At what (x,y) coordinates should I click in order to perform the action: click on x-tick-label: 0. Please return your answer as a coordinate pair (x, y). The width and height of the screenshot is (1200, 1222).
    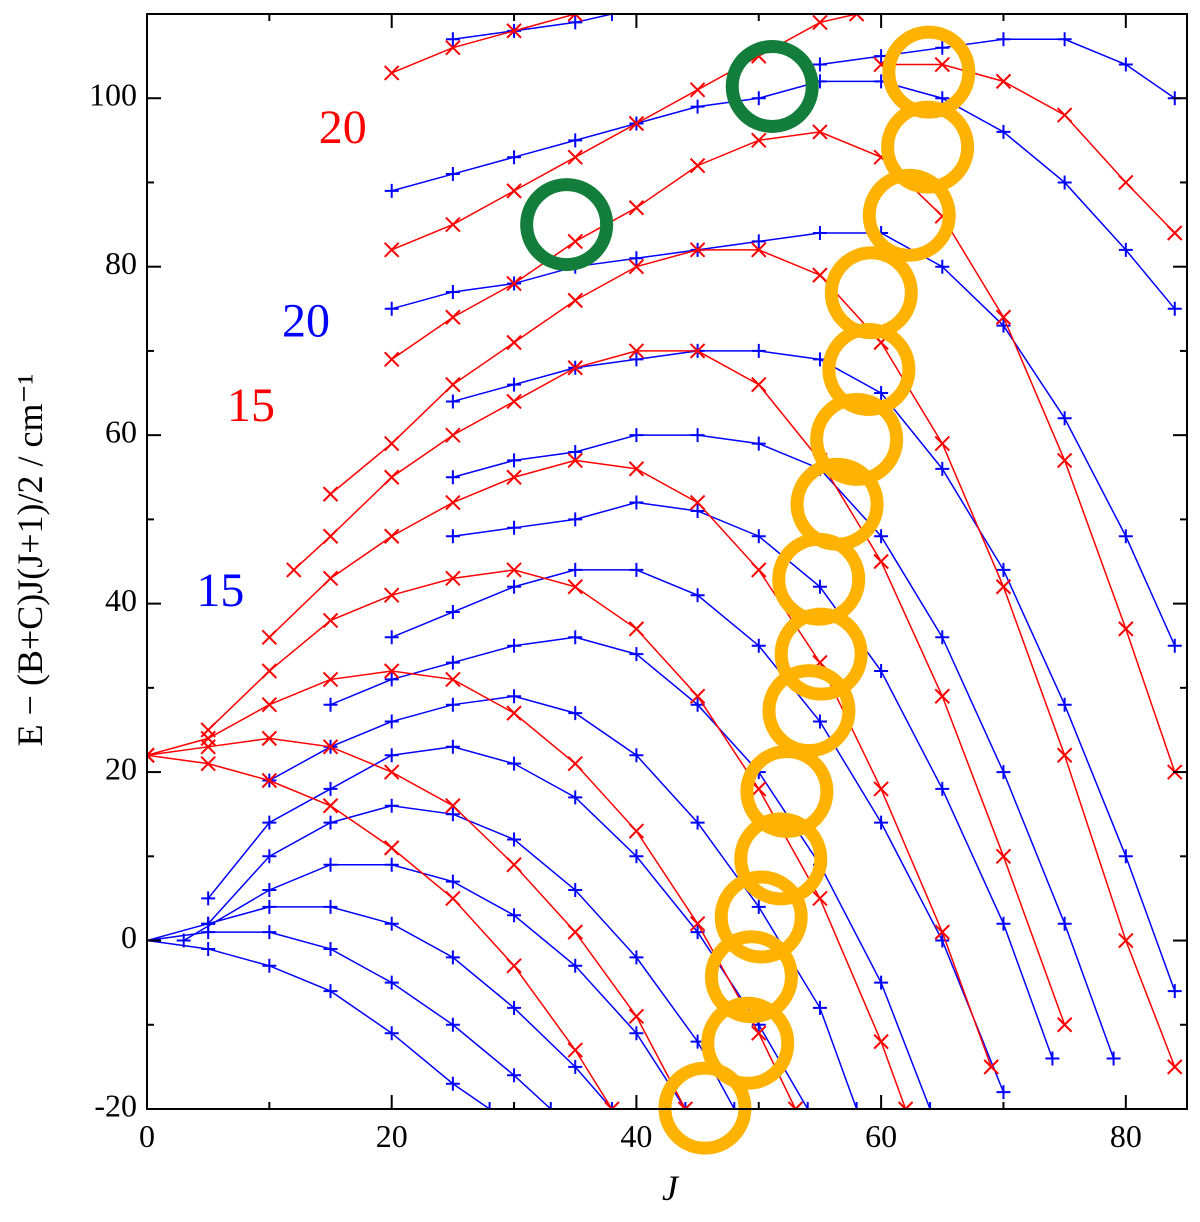
    Looking at the image, I should click on (147, 1136).